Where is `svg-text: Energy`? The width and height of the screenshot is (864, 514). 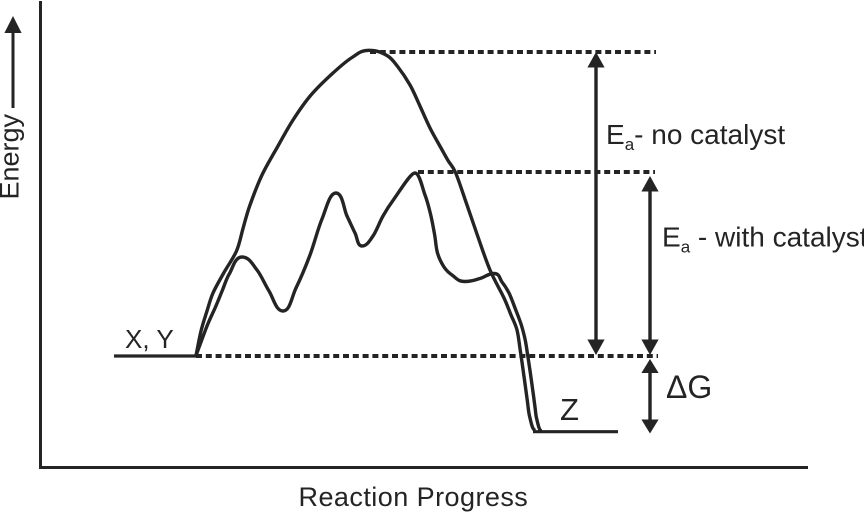
svg-text: Energy is located at coordinates (12, 156).